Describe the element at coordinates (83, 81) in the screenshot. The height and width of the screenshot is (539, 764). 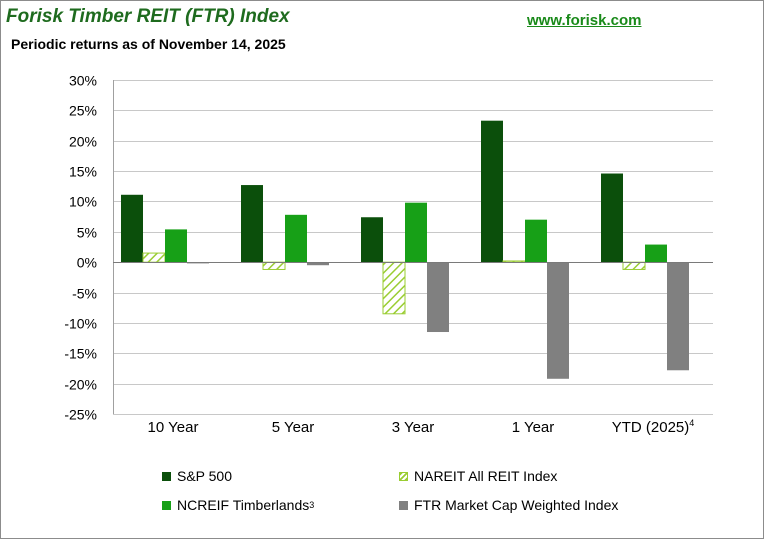
I see `y-tick-label: 30%` at that location.